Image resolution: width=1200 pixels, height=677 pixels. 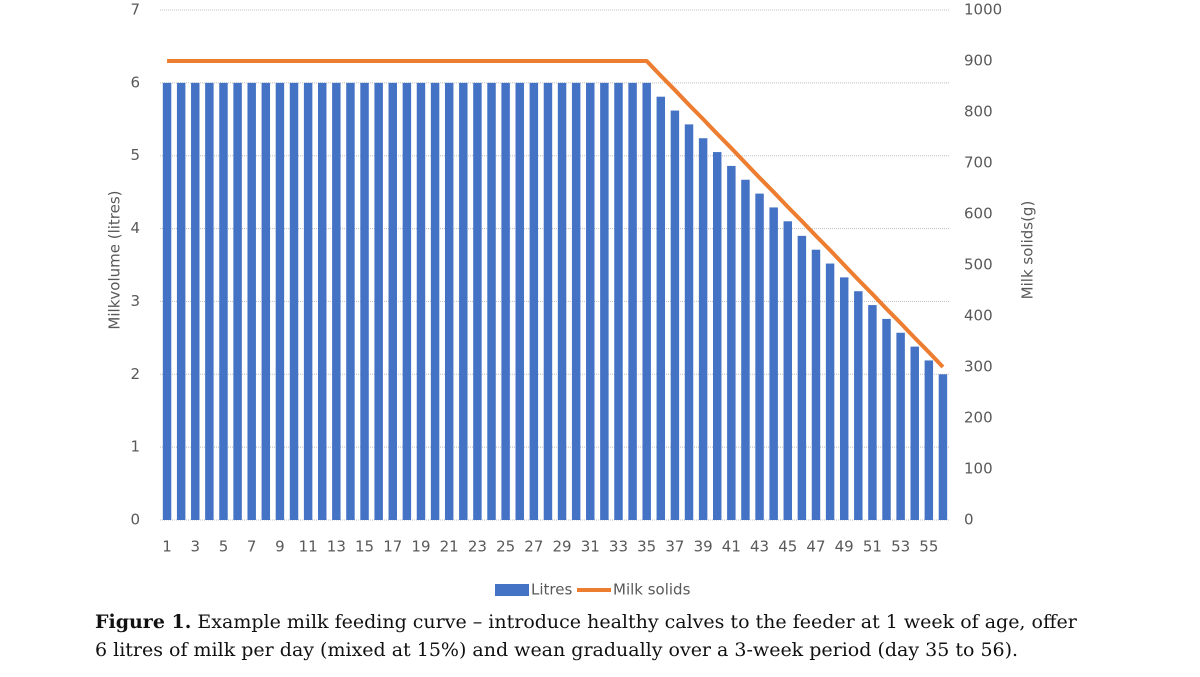 I want to click on x-tick-label: 23, so click(x=477, y=547).